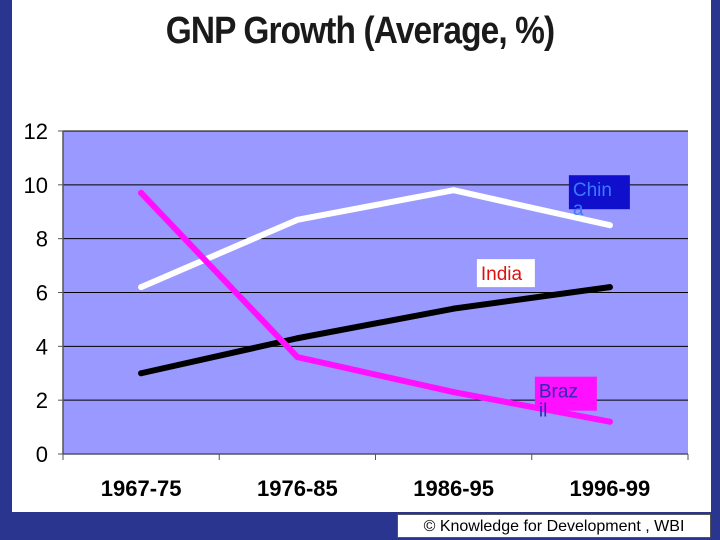  What do you see at coordinates (554, 526) in the screenshot?
I see `footer-credit: © Knowledge for Development , WBI` at bounding box center [554, 526].